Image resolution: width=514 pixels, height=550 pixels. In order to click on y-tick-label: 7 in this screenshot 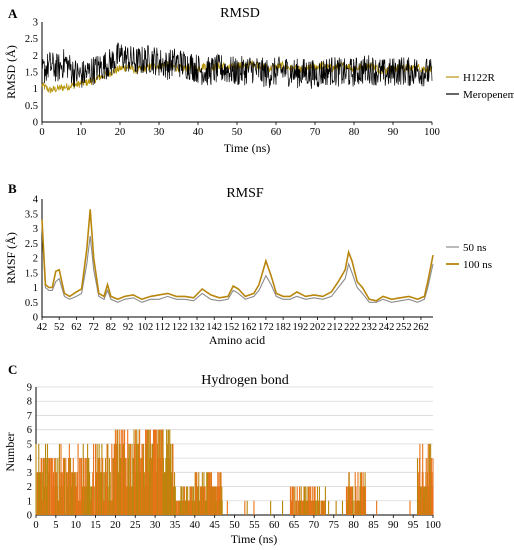, I will do `click(29, 416)`.